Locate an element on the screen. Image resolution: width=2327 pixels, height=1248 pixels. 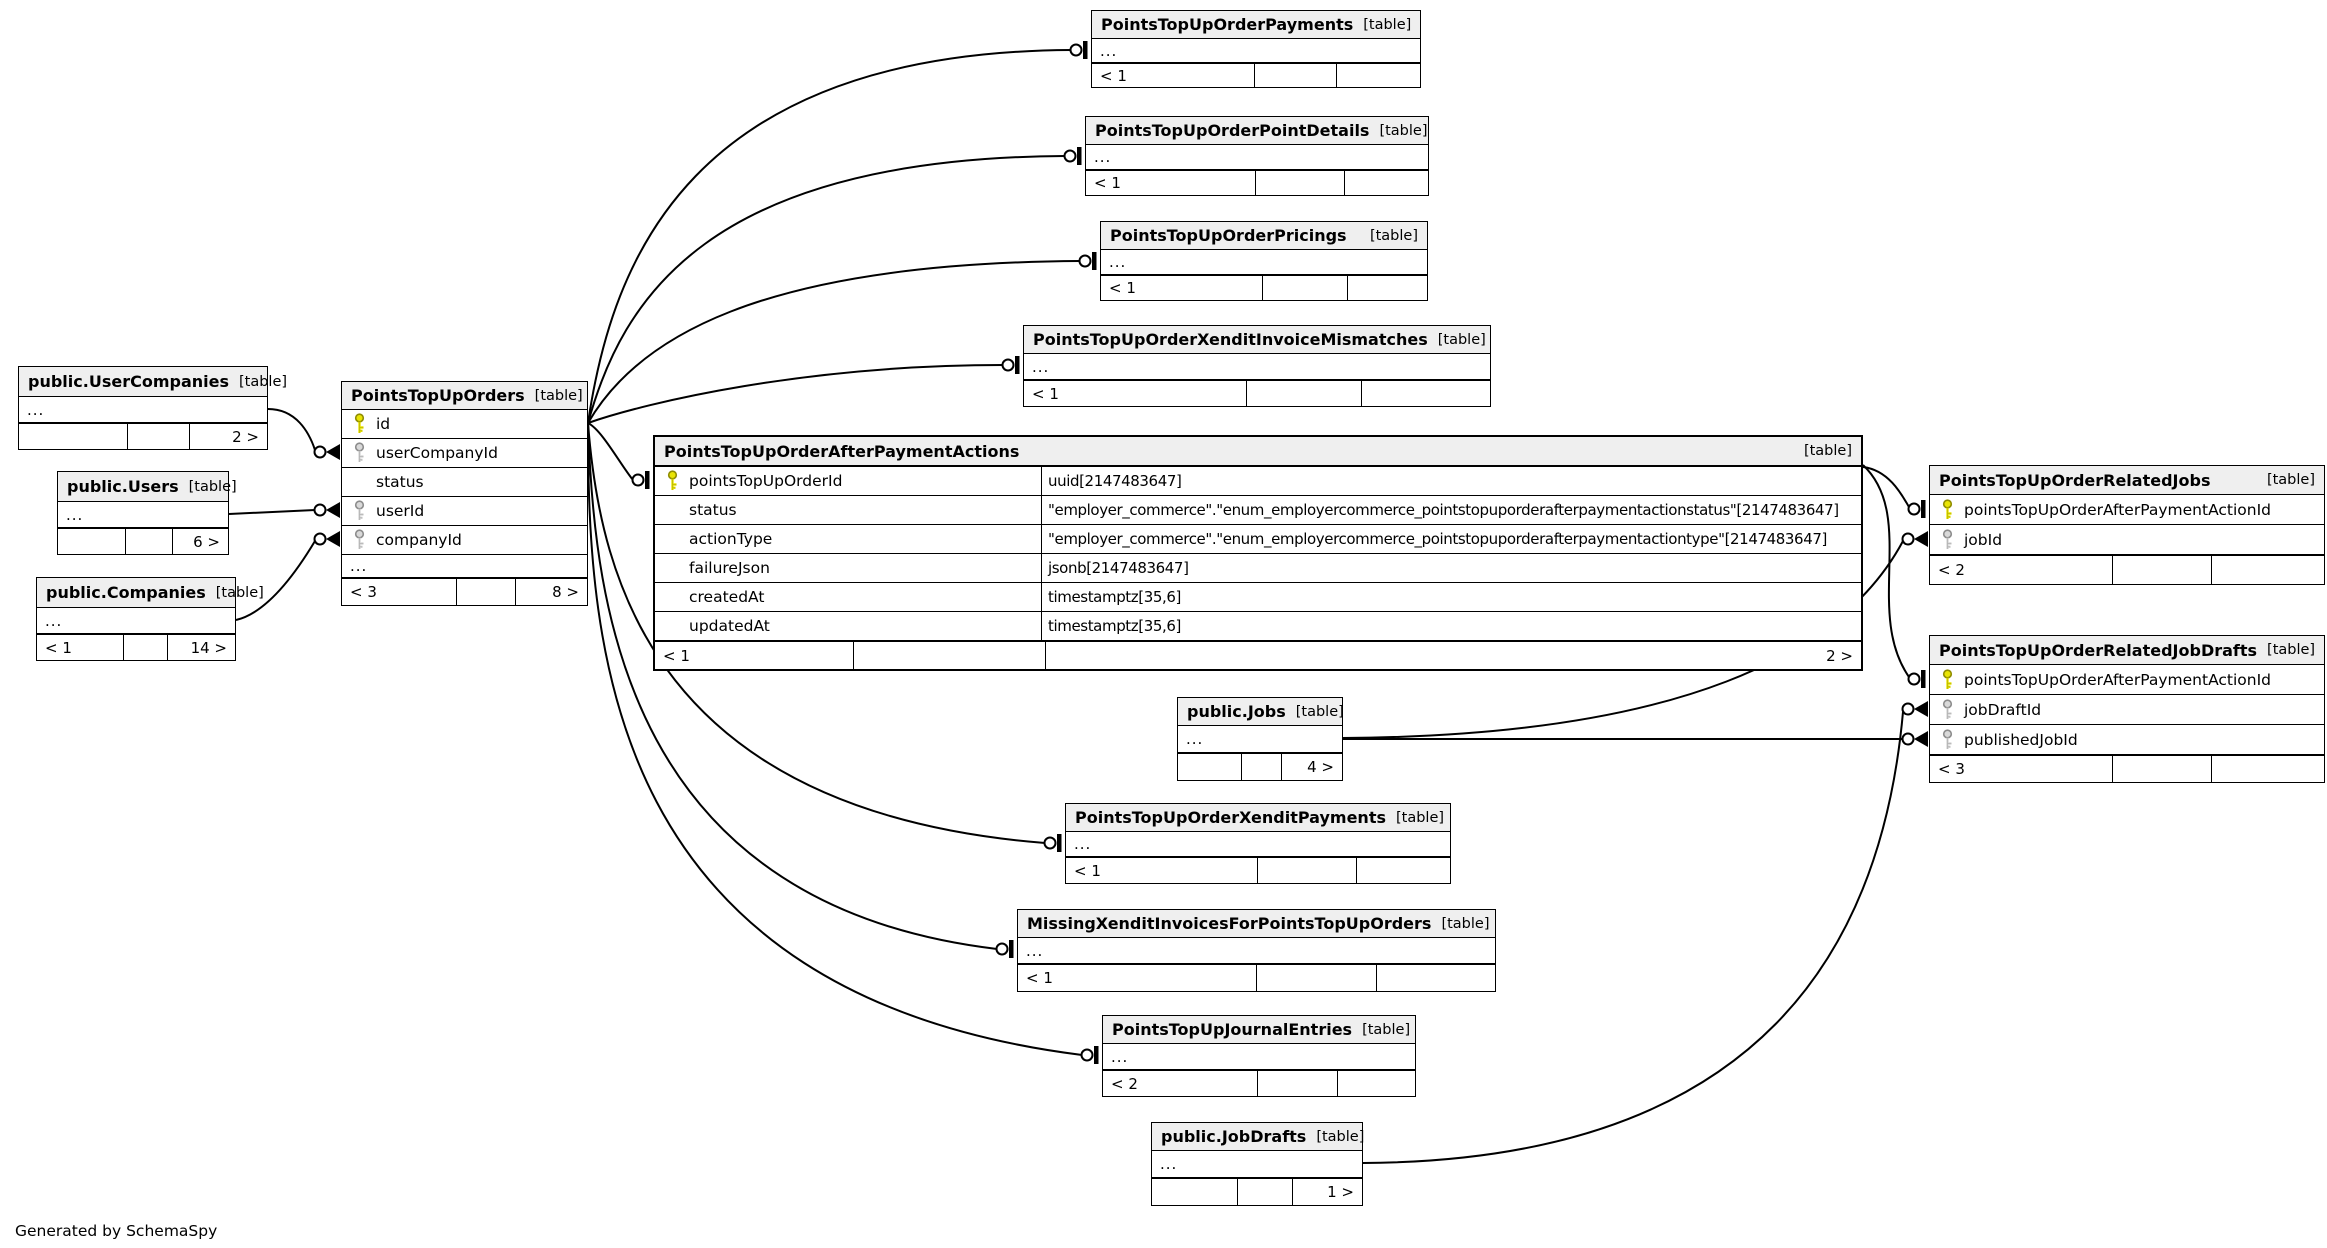
footer-children-count: < 3 is located at coordinates (363, 592).